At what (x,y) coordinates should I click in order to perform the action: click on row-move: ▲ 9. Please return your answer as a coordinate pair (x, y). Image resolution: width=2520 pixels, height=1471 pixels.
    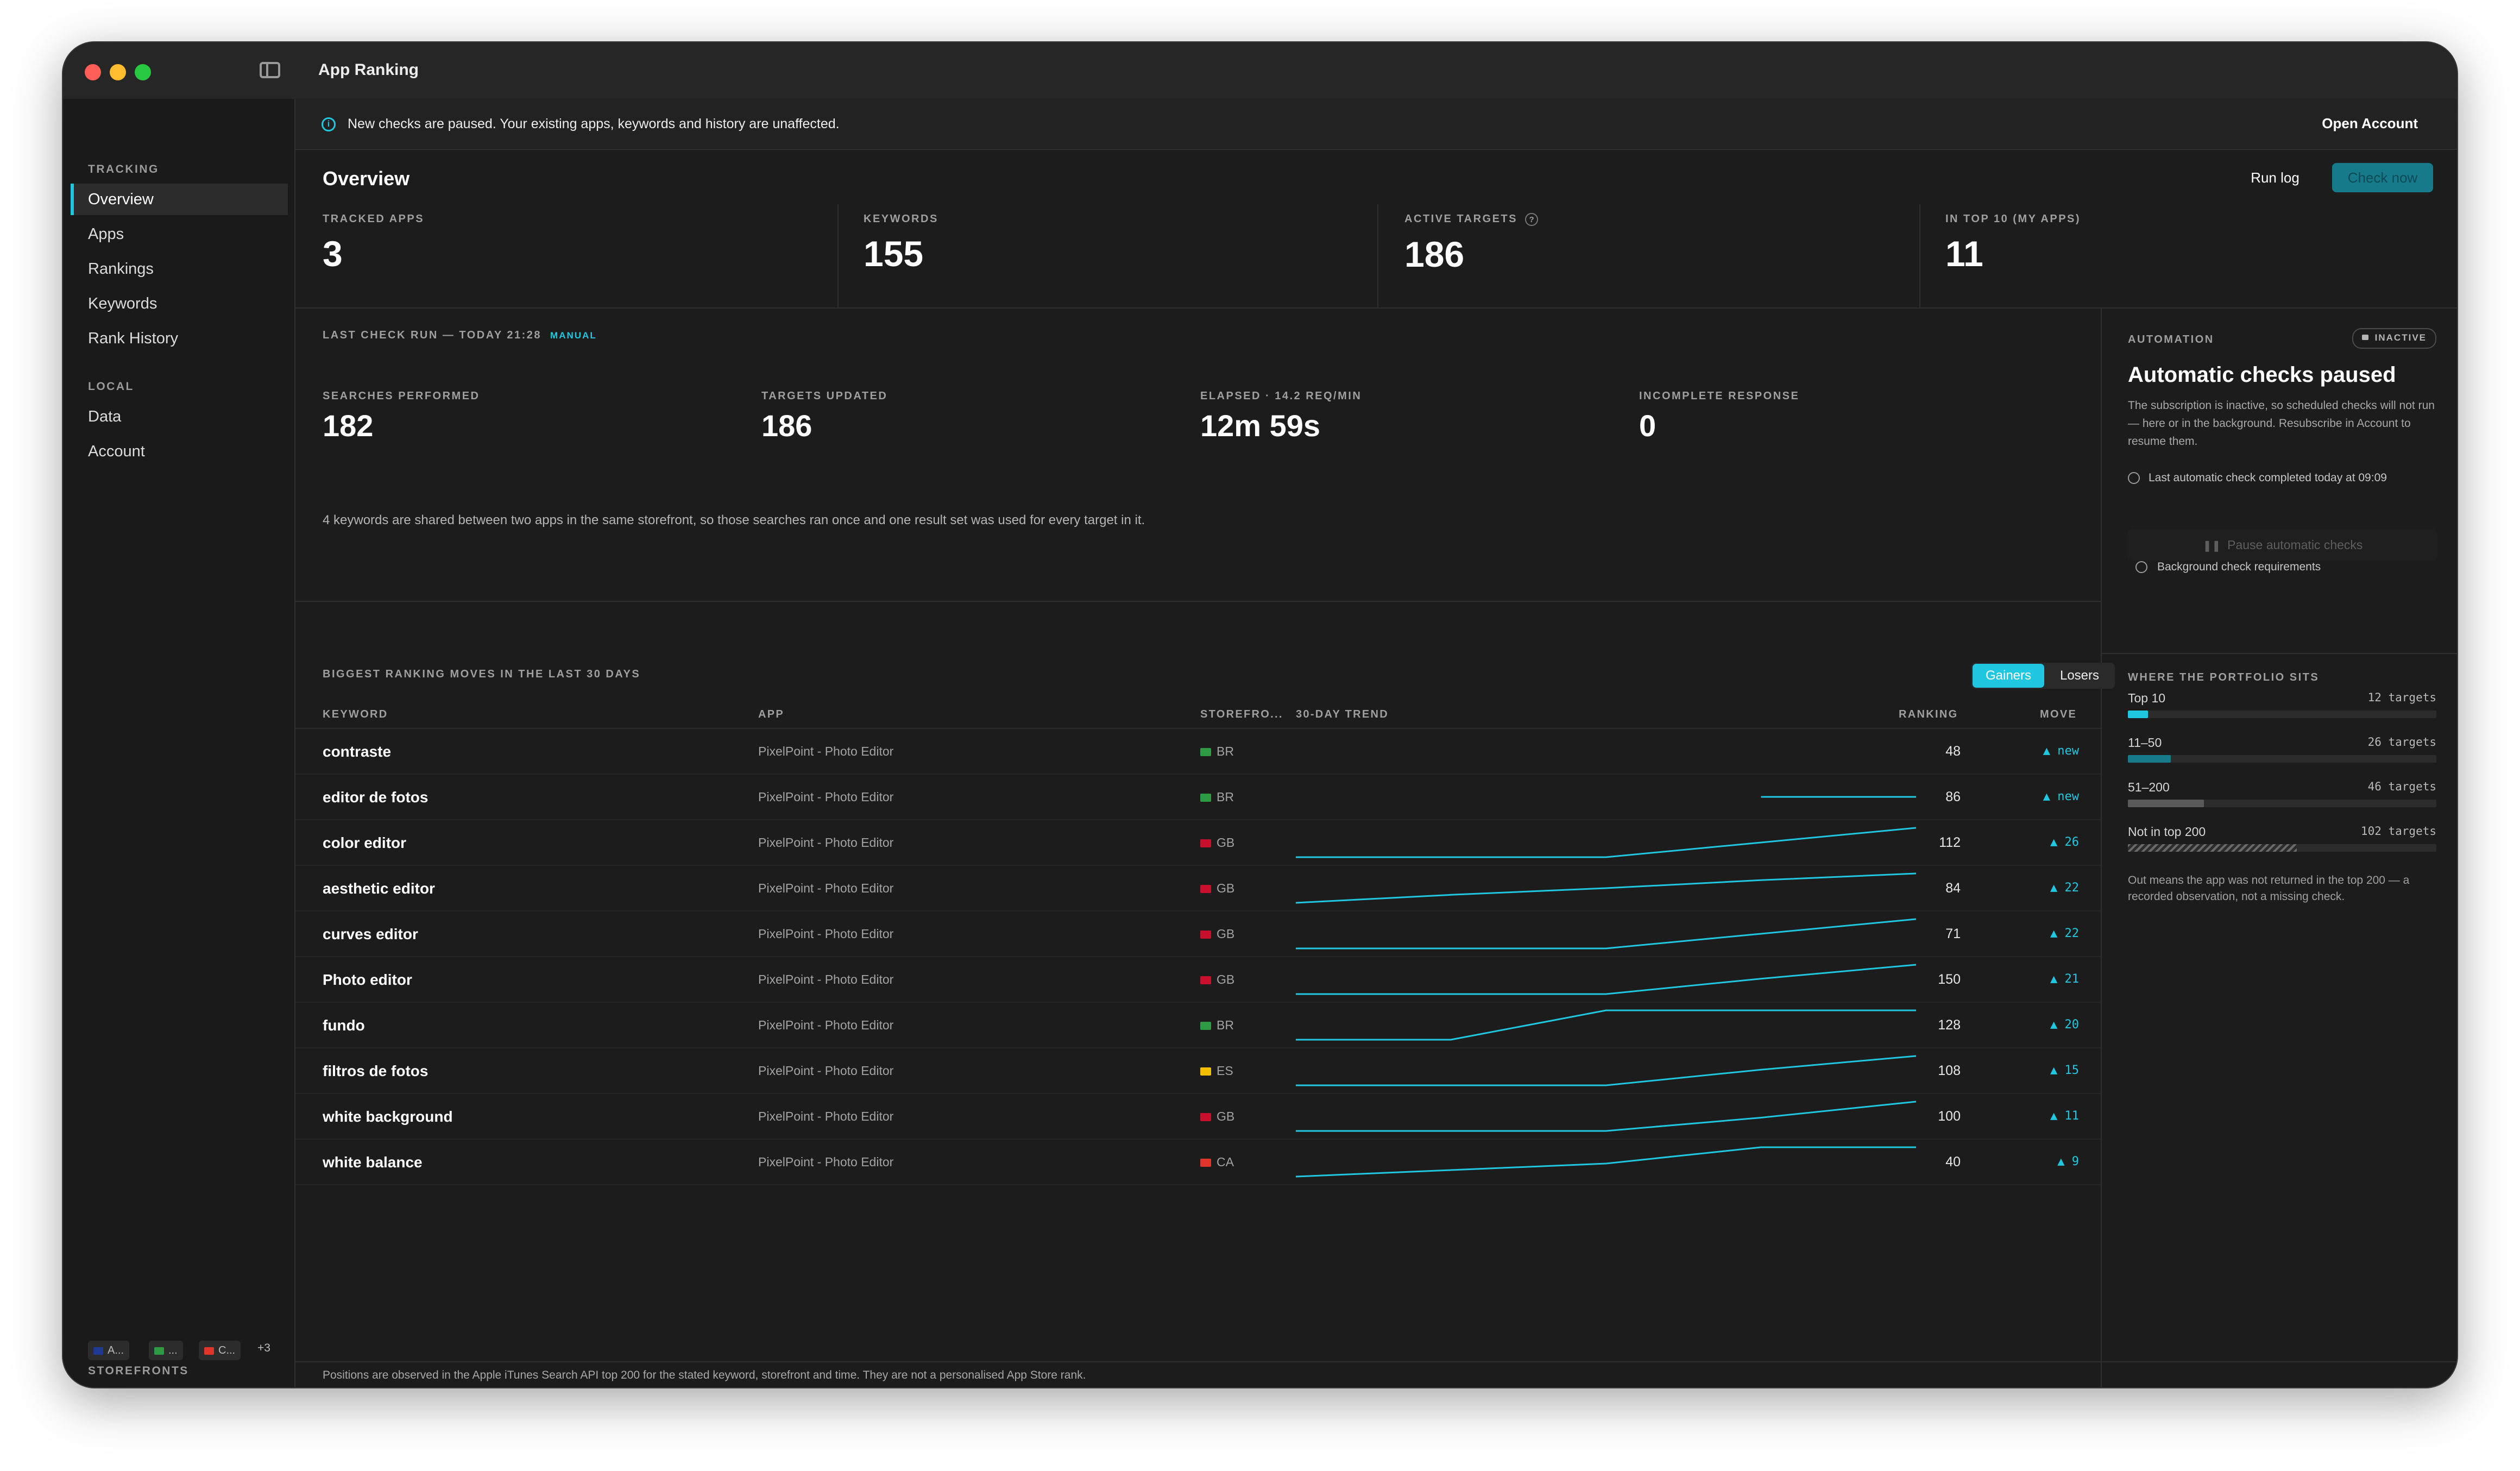
    Looking at the image, I should click on (2068, 1161).